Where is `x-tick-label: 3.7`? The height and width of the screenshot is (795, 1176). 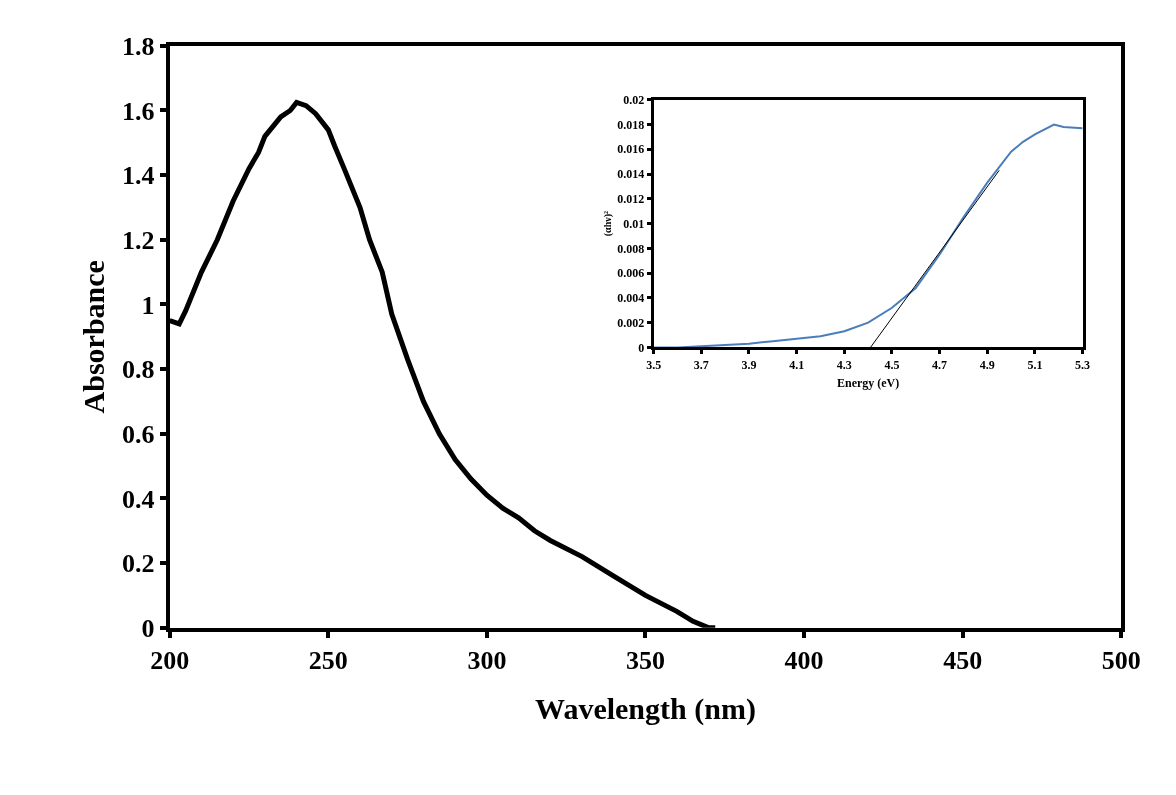 x-tick-label: 3.7 is located at coordinates (701, 364).